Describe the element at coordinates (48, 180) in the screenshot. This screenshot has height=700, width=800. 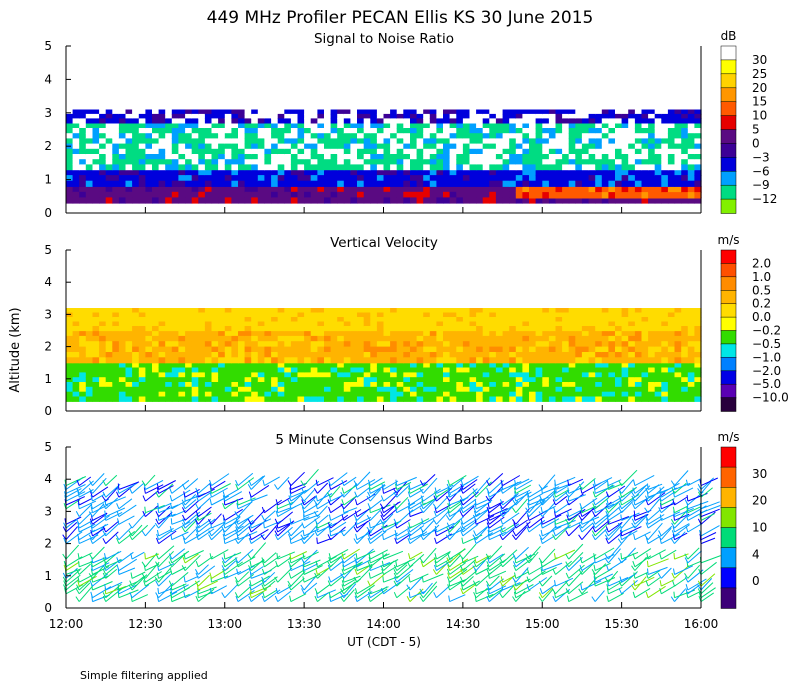
I see `y-tick-label: 1` at that location.